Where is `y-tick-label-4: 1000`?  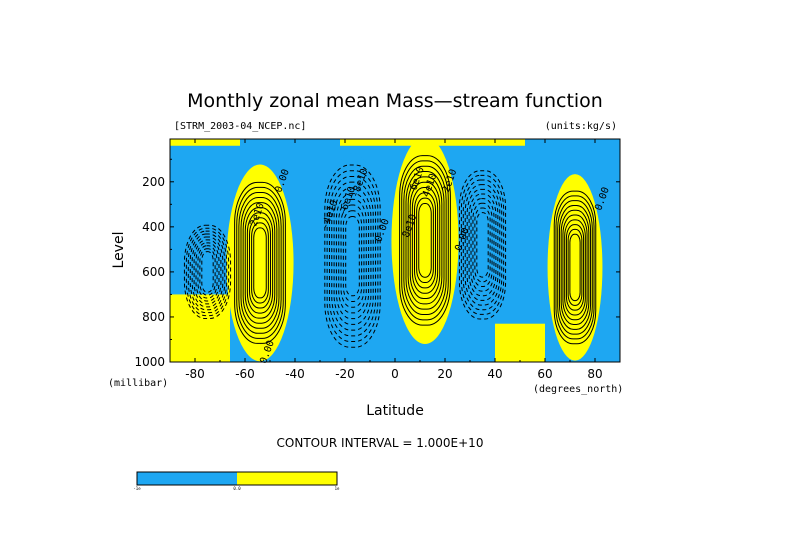
y-tick-label-4: 1000 is located at coordinates (149, 362).